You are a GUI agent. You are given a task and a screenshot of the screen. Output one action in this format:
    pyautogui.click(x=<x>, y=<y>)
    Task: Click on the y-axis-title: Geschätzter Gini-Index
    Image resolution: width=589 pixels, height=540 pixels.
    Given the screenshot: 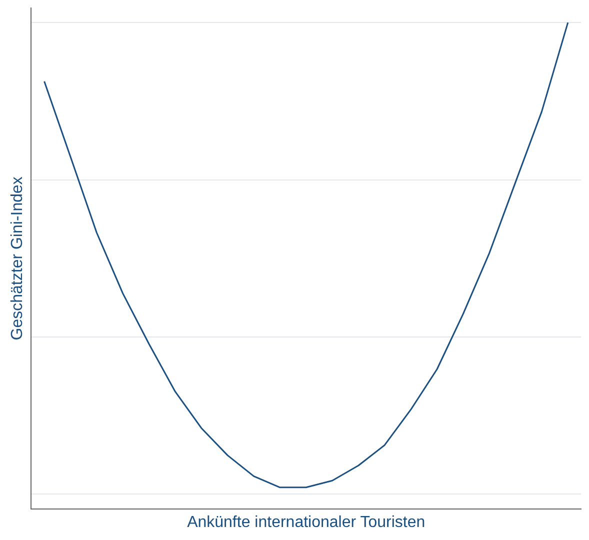 What is the action you would take?
    pyautogui.click(x=17, y=258)
    